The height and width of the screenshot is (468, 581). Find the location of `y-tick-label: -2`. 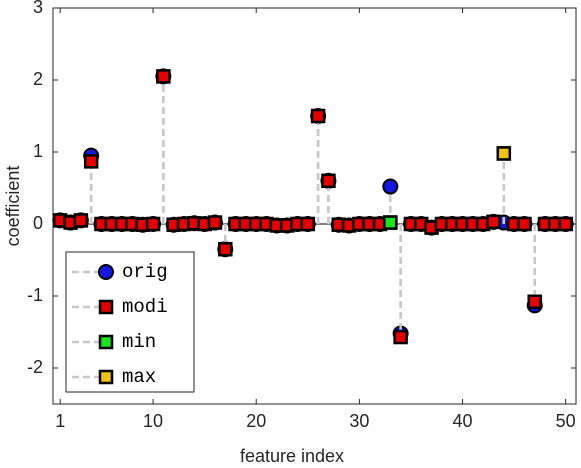

y-tick-label: -2 is located at coordinates (35, 367).